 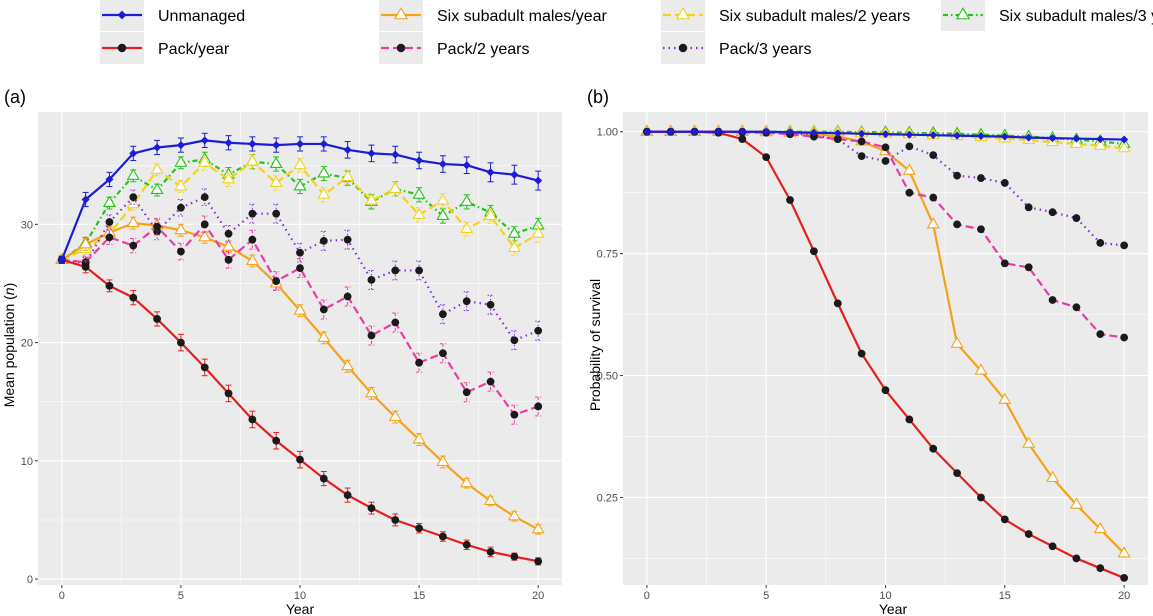 I want to click on panel-b-xtick-label: 10, so click(x=885, y=596).